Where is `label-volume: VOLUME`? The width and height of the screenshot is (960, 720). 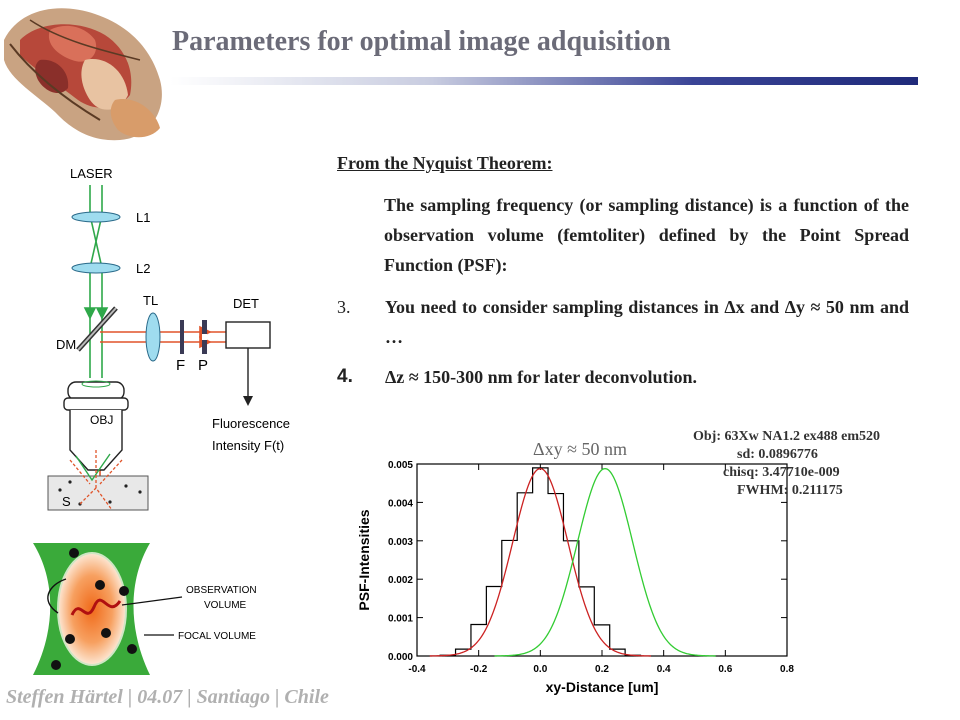
label-volume: VOLUME is located at coordinates (225, 605).